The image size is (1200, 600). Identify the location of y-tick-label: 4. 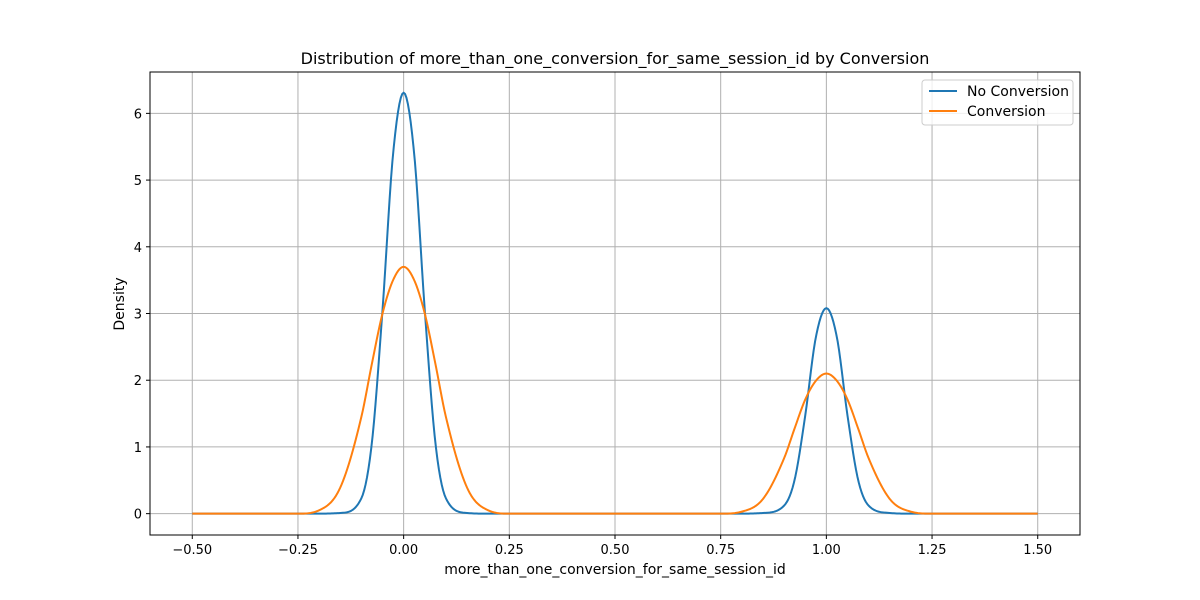
(138, 248).